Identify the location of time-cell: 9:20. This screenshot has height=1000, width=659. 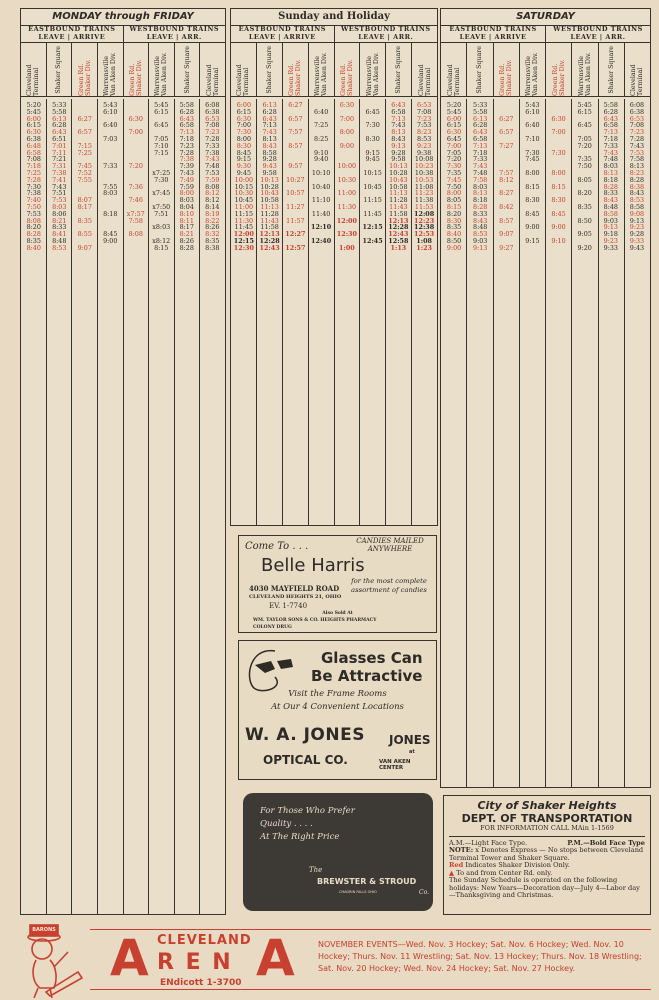
(584, 247).